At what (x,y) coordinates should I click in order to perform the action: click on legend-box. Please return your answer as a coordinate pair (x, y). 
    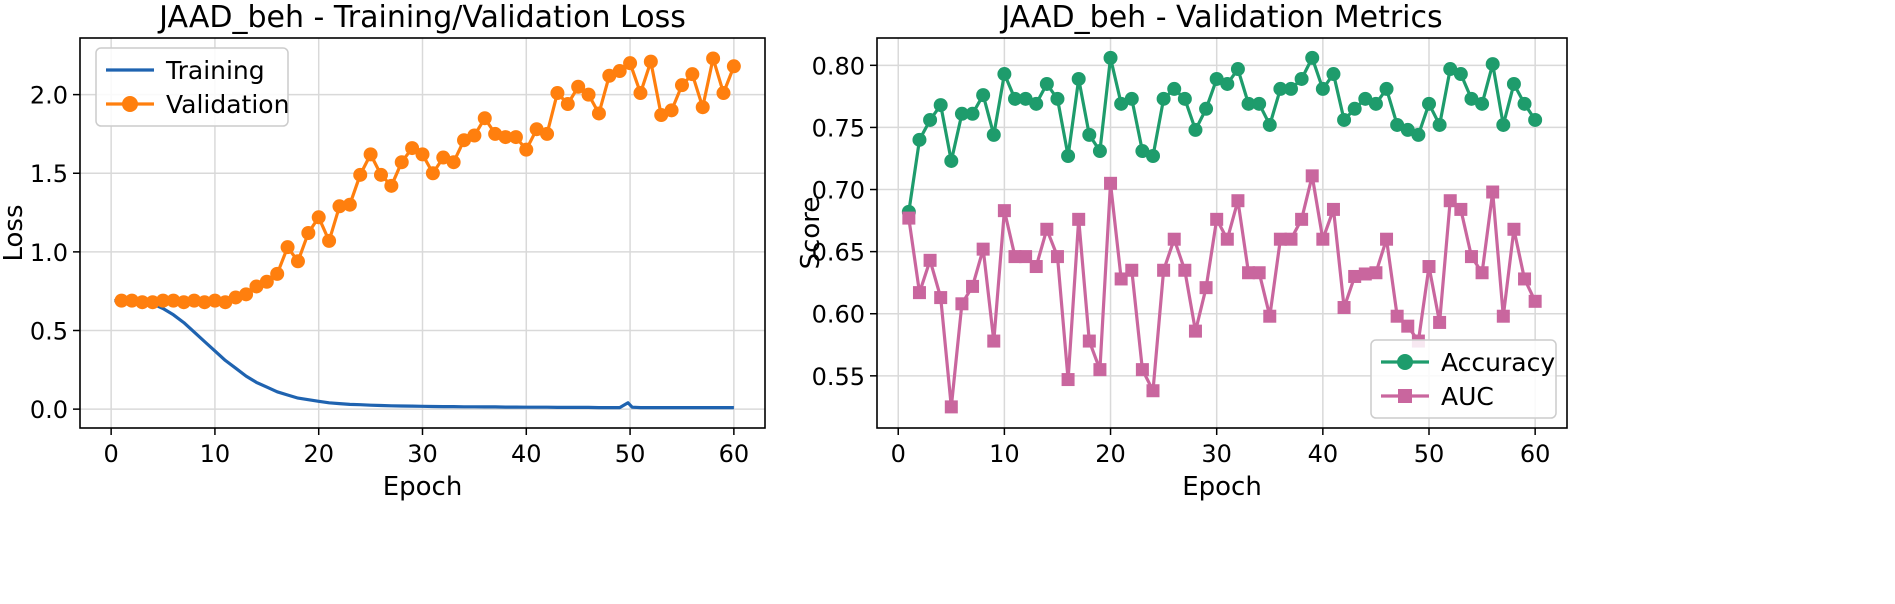
    Looking at the image, I should click on (192, 87).